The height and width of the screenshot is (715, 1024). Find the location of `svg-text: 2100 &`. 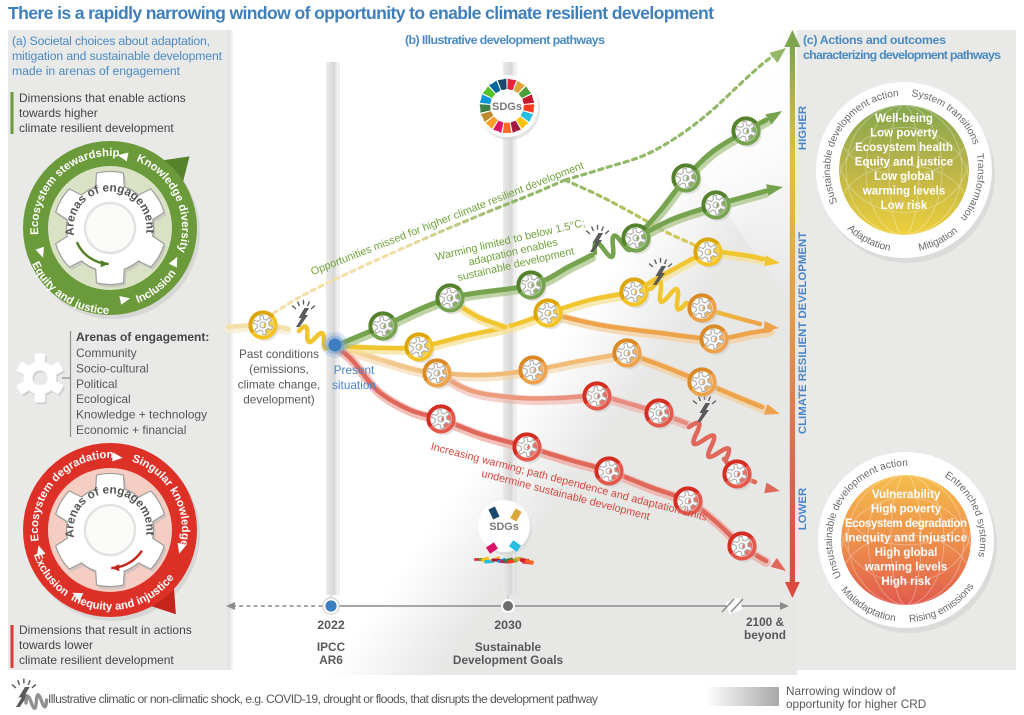

svg-text: 2100 & is located at coordinates (765, 622).